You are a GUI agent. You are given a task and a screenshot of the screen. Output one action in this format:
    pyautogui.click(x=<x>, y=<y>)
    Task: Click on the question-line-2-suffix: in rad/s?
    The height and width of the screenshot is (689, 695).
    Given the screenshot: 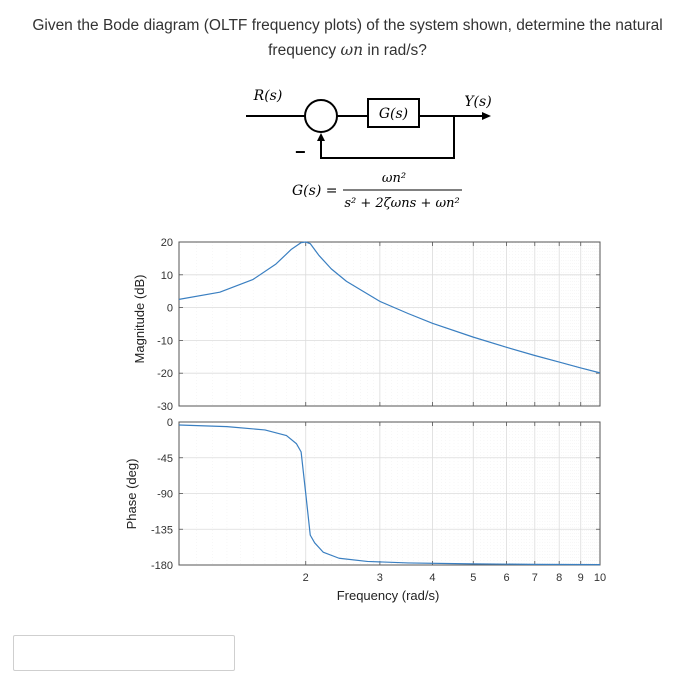 What is the action you would take?
    pyautogui.click(x=395, y=50)
    